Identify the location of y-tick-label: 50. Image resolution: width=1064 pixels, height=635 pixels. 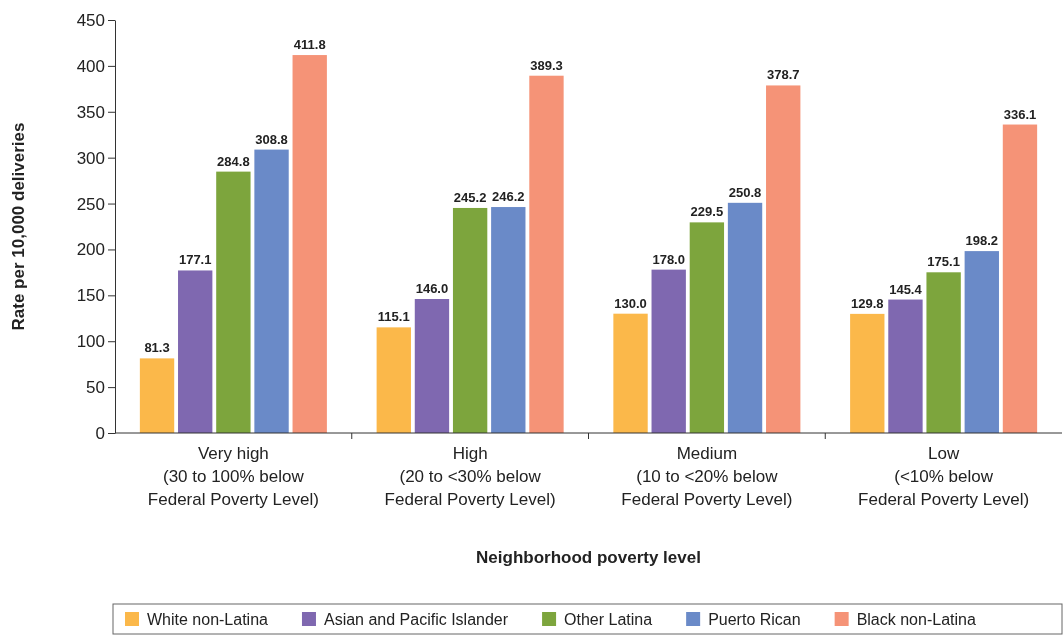
(95, 388).